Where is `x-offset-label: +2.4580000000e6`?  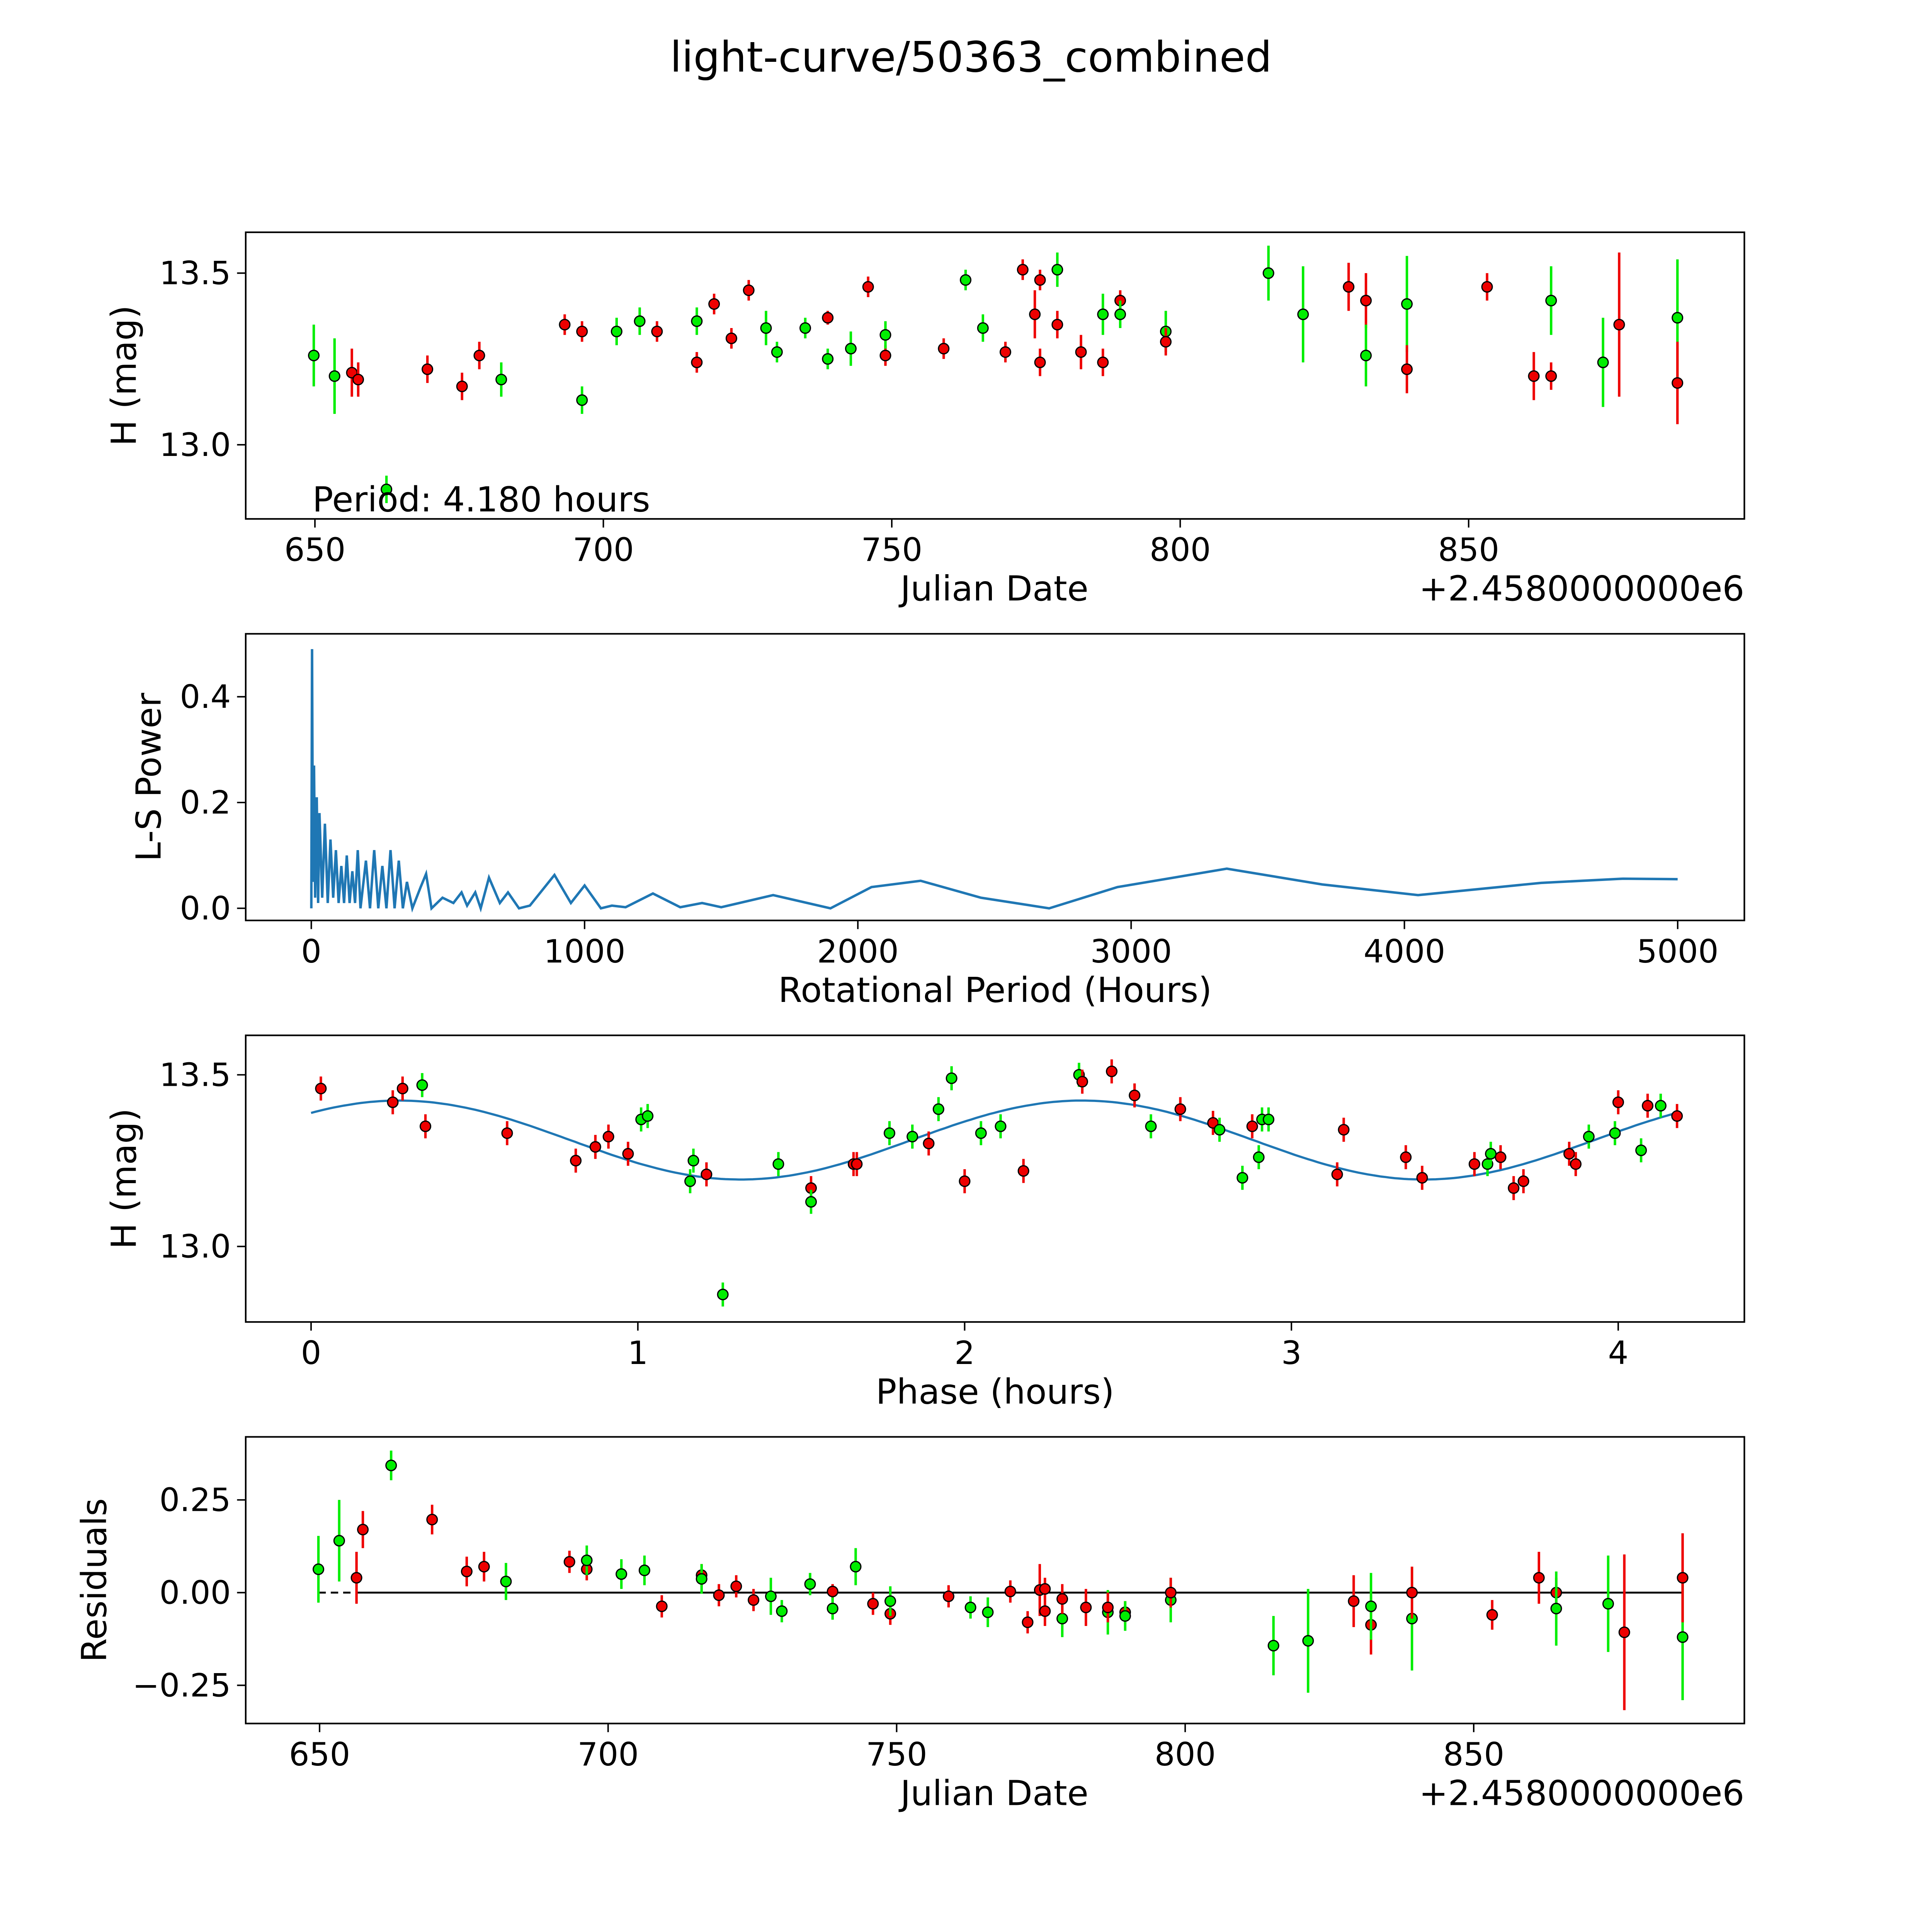
x-offset-label: +2.4580000000e6 is located at coordinates (1582, 589).